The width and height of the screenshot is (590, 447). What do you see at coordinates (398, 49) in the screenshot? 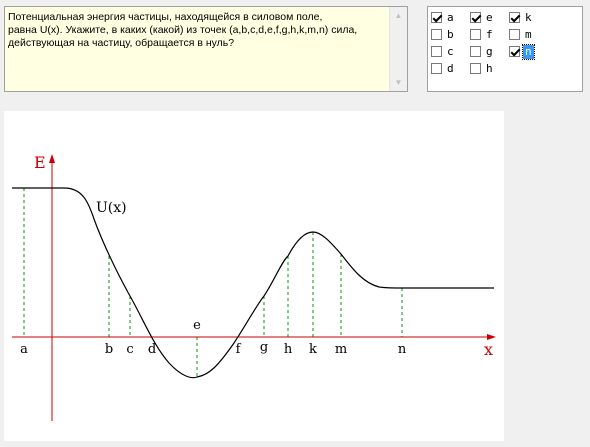
I see `question-scrollbar: ▲ ▼` at bounding box center [398, 49].